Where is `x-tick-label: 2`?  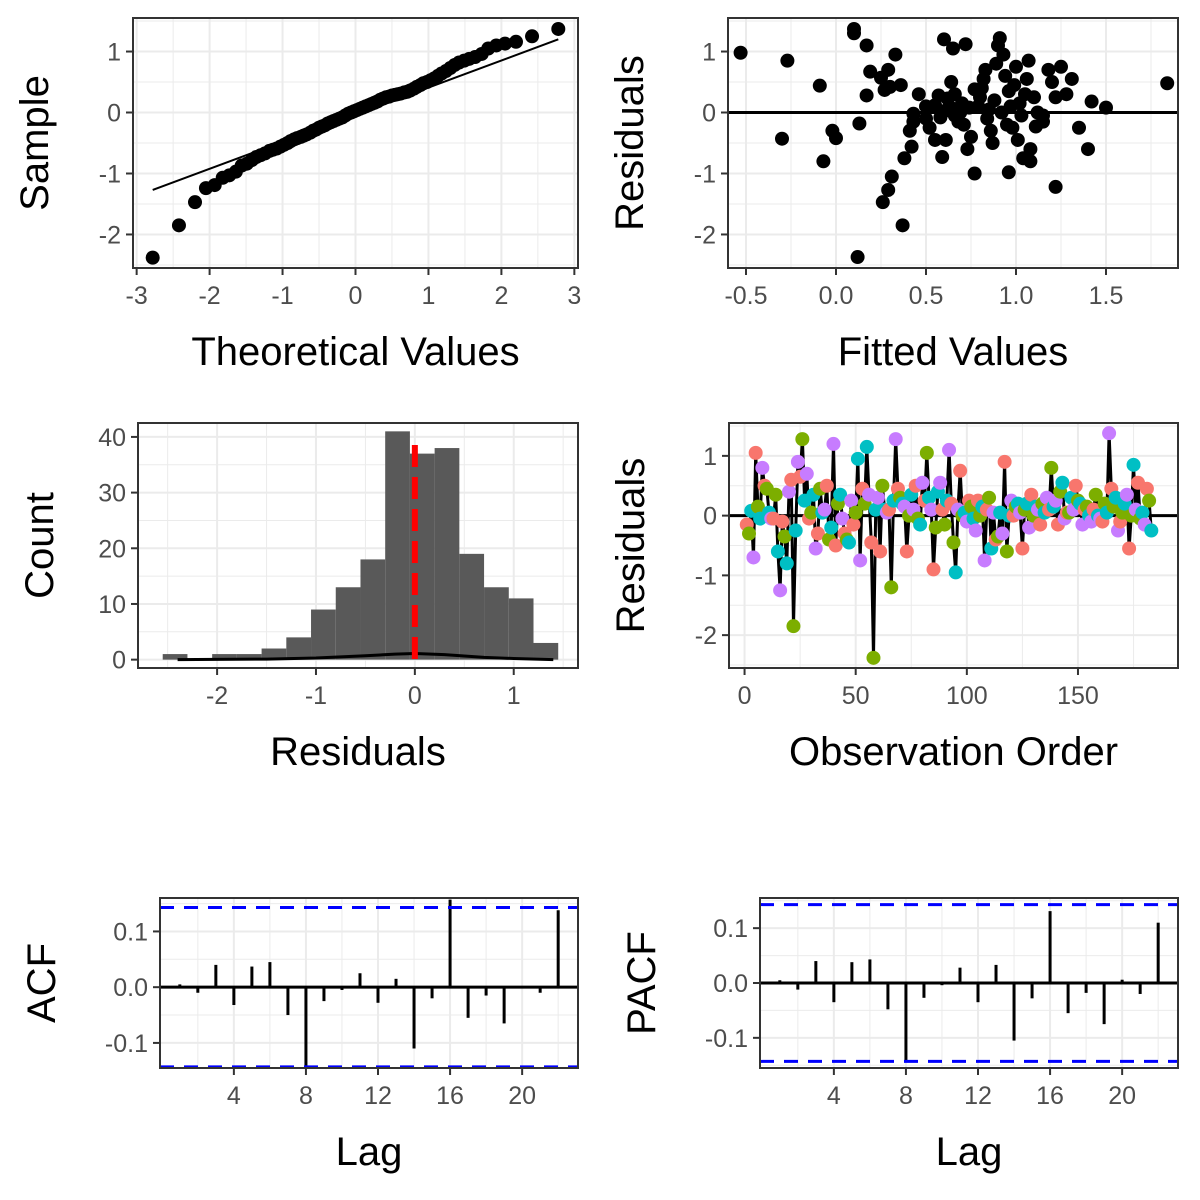
x-tick-label: 2 is located at coordinates (501, 296).